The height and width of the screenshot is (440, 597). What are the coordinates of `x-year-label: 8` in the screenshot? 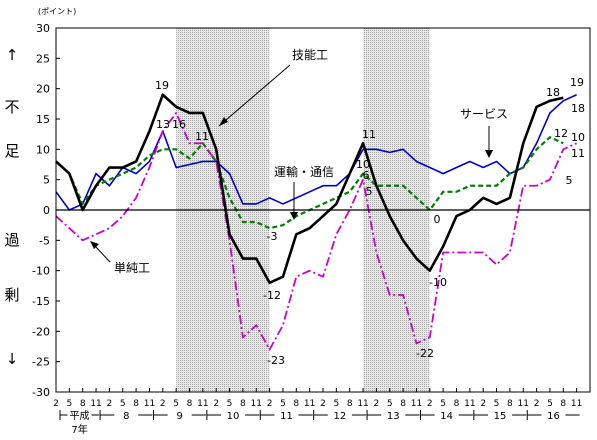 It's located at (126, 416).